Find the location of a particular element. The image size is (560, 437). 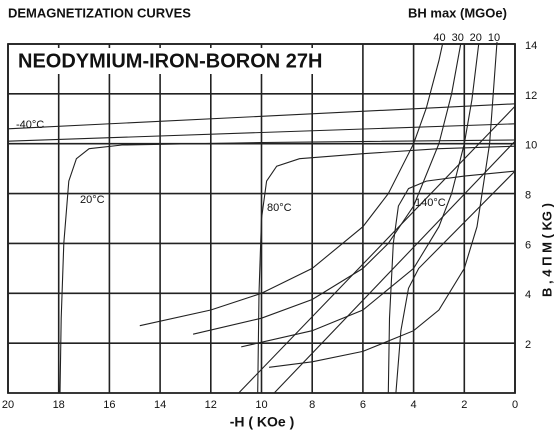

bh-max-label: 20 is located at coordinates (476, 38).